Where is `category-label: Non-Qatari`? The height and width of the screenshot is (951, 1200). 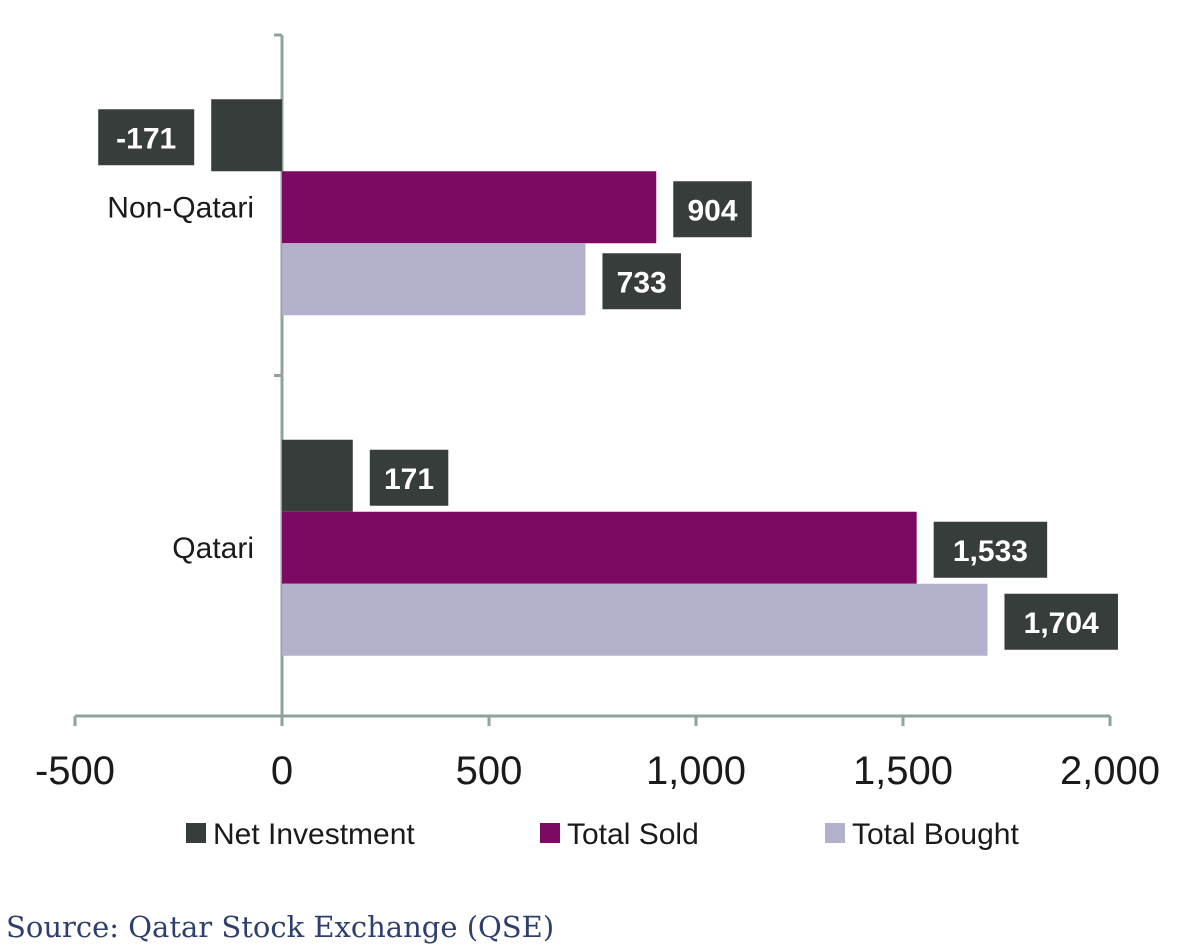 category-label: Non-Qatari is located at coordinates (180, 207).